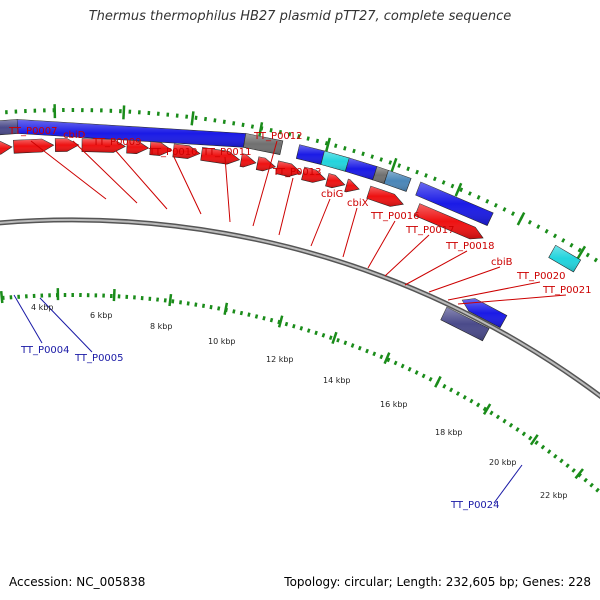 The height and width of the screenshot is (600, 600). Describe the element at coordinates (77, 582) in the screenshot. I see `accession-text: Accession: NC_005838` at that location.